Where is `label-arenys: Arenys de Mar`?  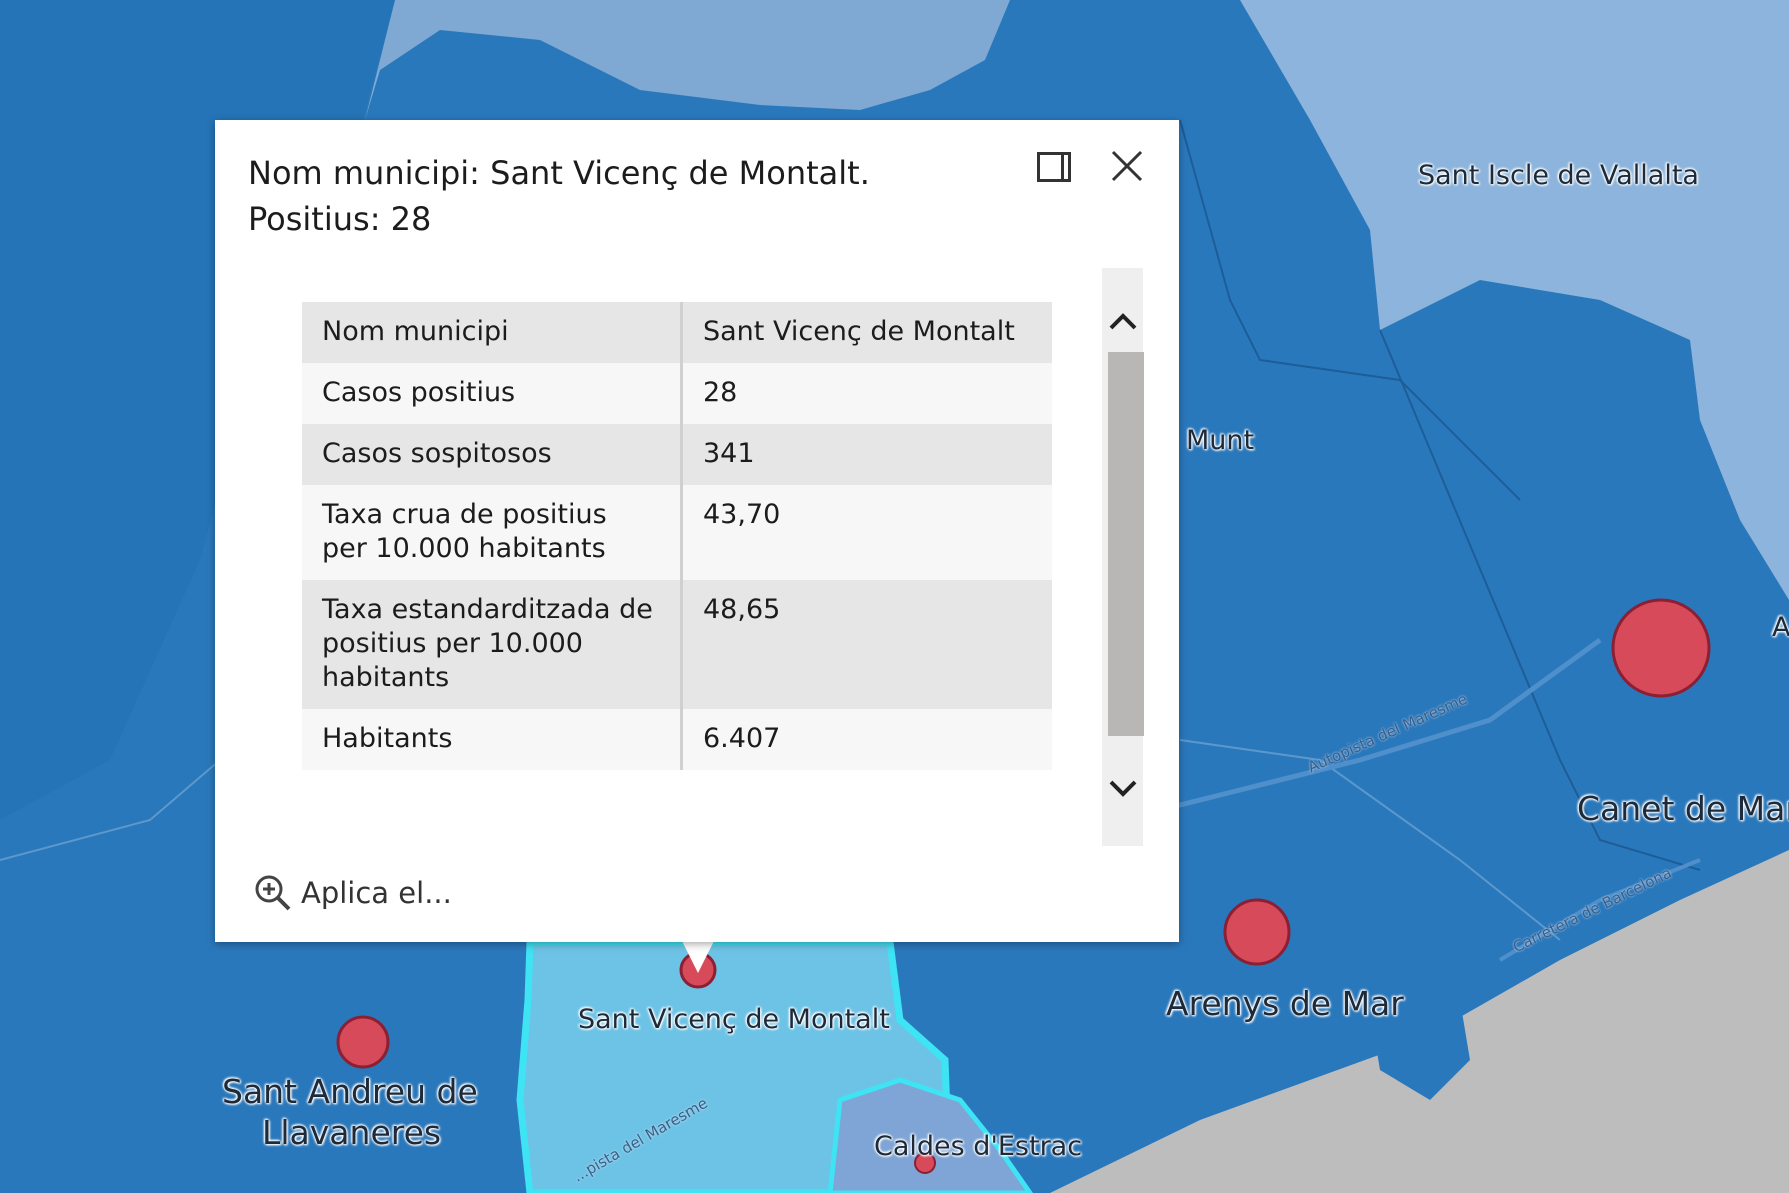 label-arenys: Arenys de Mar is located at coordinates (1285, 1003).